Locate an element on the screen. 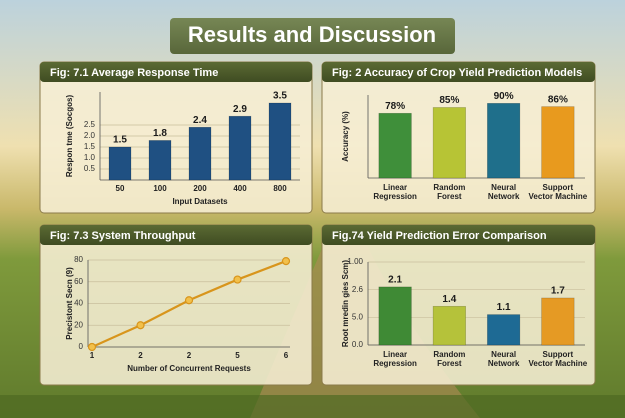 This screenshot has width=625, height=418. value-label: 2.4 is located at coordinates (200, 120).